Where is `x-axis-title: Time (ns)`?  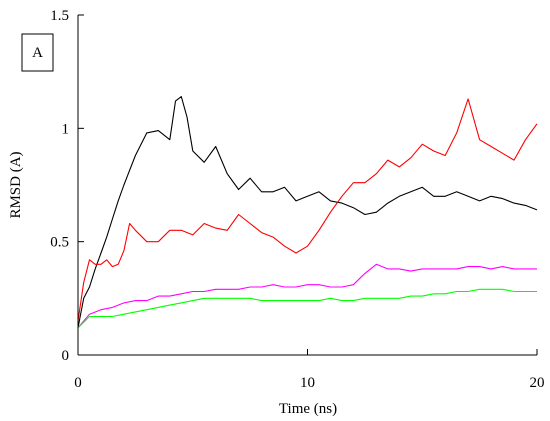 x-axis-title: Time (ns) is located at coordinates (308, 409).